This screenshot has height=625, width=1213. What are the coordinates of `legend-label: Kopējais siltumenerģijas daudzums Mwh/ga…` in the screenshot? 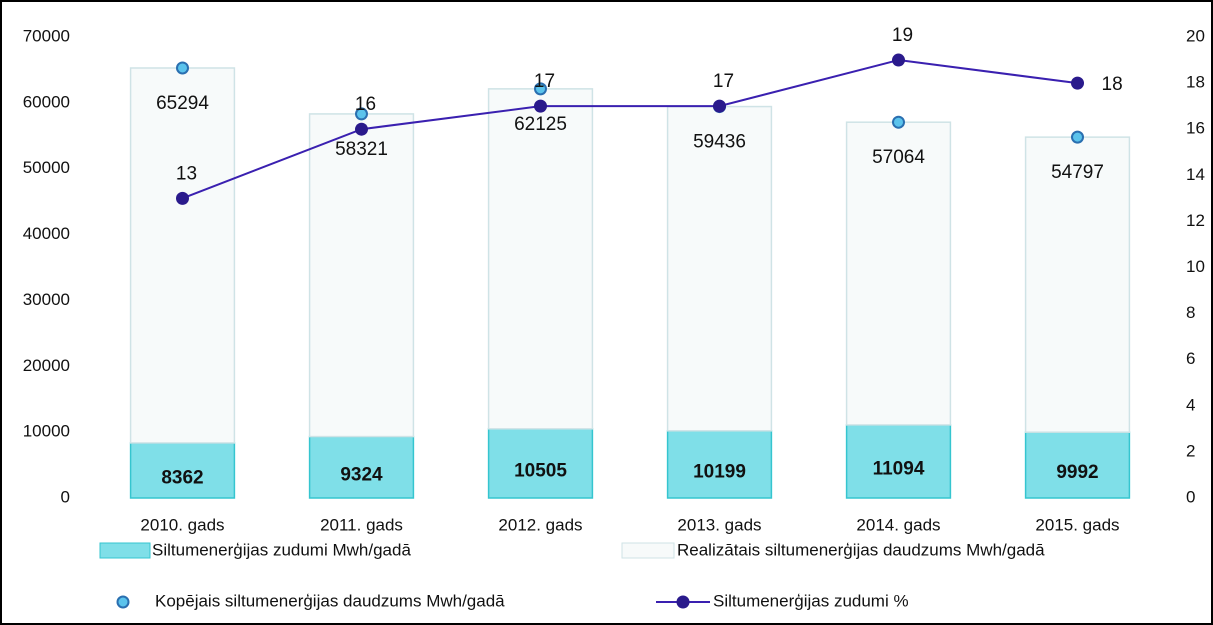 It's located at (330, 600).